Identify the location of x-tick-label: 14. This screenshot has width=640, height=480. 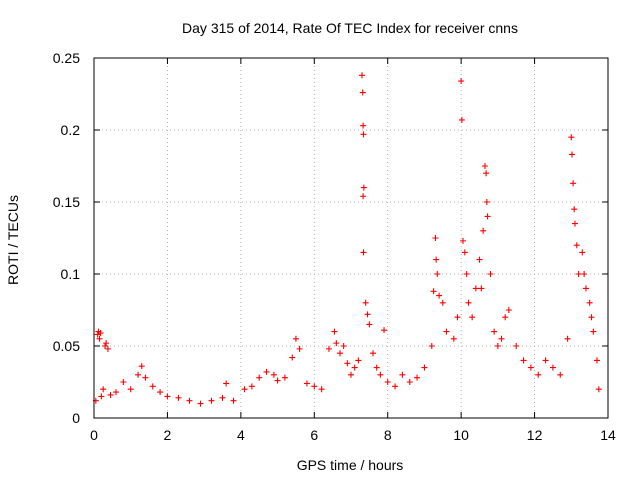
(608, 435).